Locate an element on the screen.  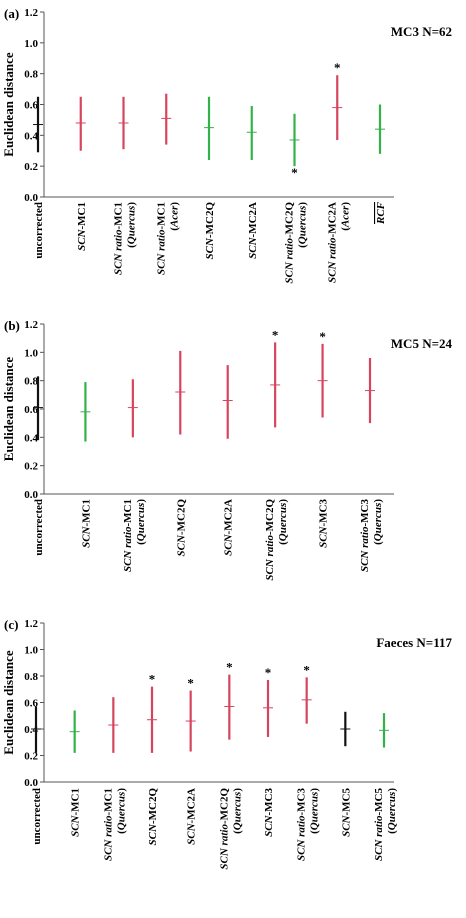
panel-header: Faeces N=117 is located at coordinates (414, 642).